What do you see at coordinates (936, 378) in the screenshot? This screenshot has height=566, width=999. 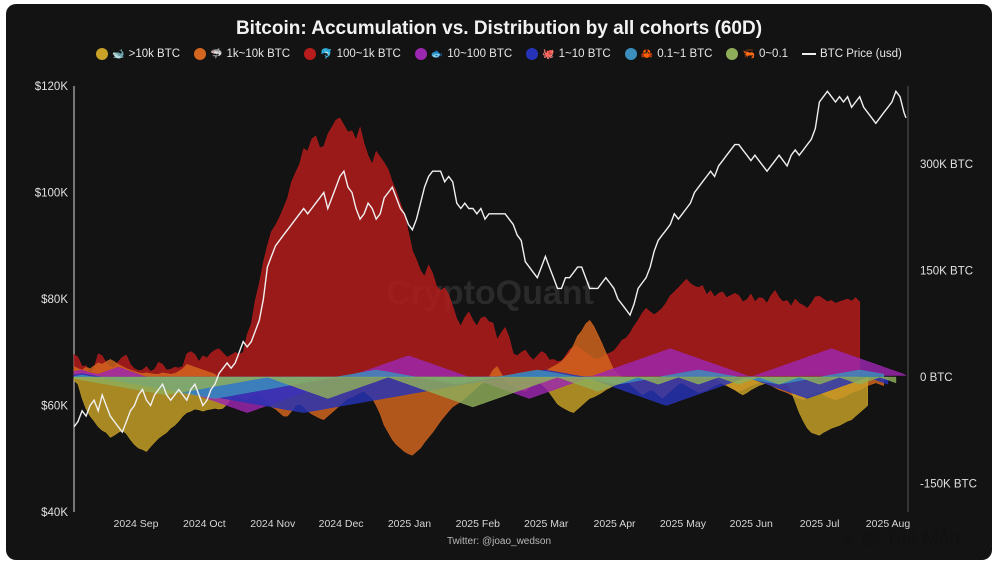 I see `right-tick-label: 0 BTC` at bounding box center [936, 378].